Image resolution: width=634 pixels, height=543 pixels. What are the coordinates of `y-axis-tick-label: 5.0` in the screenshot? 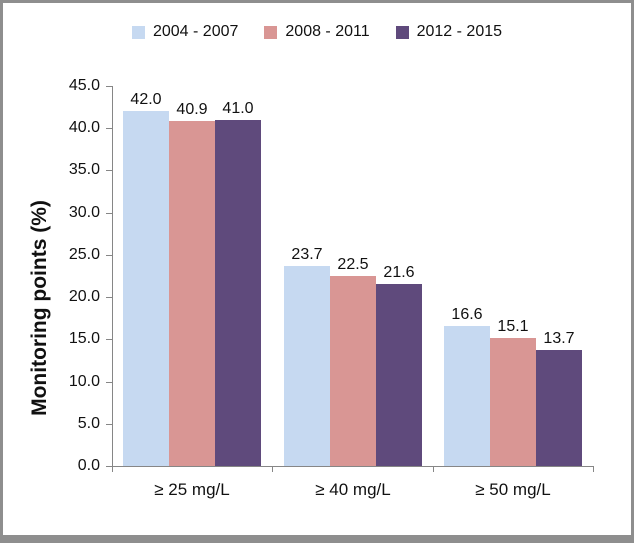 It's located at (88, 423).